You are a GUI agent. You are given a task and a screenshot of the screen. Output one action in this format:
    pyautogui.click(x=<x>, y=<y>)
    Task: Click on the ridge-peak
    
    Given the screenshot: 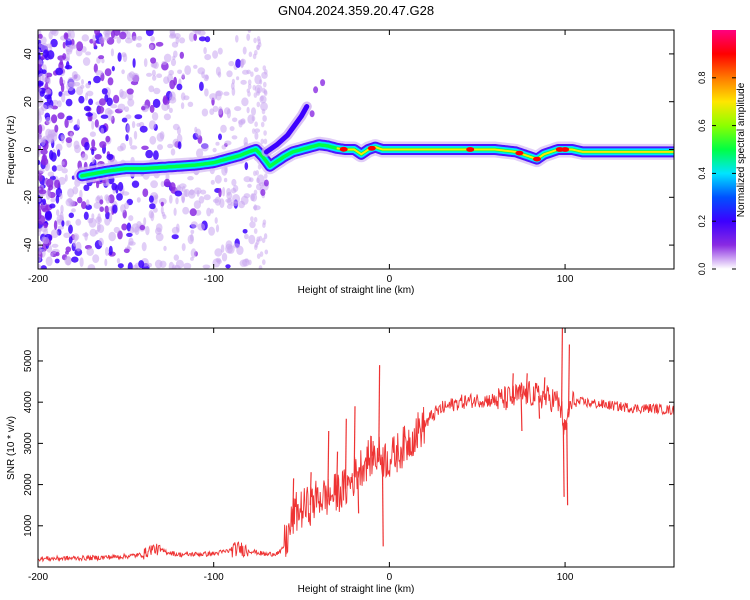 What is the action you would take?
    pyautogui.click(x=537, y=159)
    